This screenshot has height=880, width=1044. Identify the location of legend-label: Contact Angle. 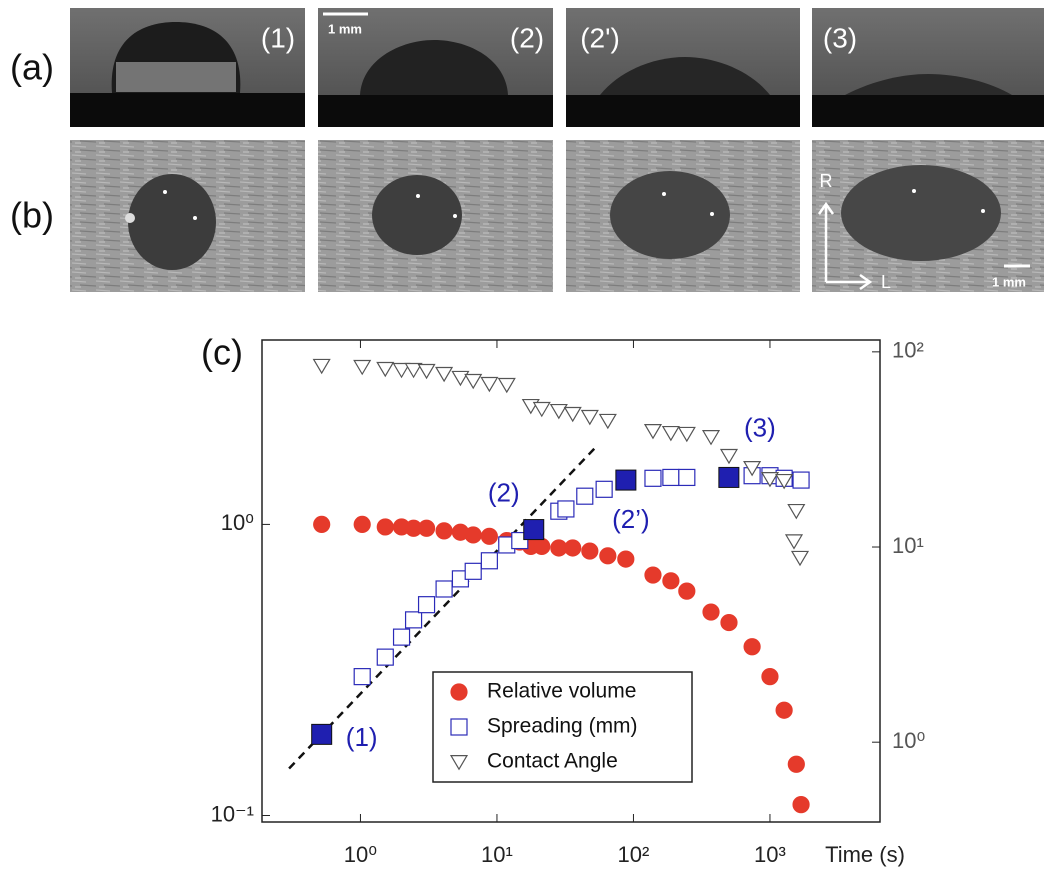
(552, 761).